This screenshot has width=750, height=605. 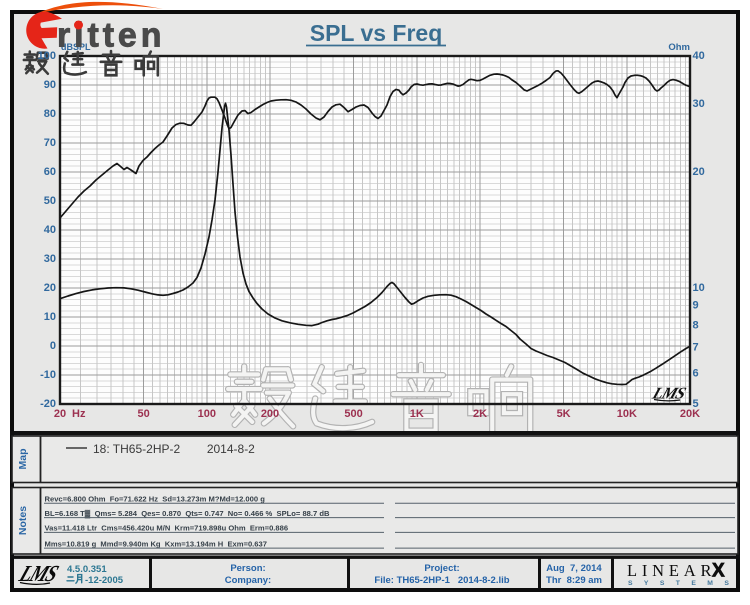 What do you see at coordinates (574, 580) in the screenshot?
I see `svg-text: Thr 8:29 am` at bounding box center [574, 580].